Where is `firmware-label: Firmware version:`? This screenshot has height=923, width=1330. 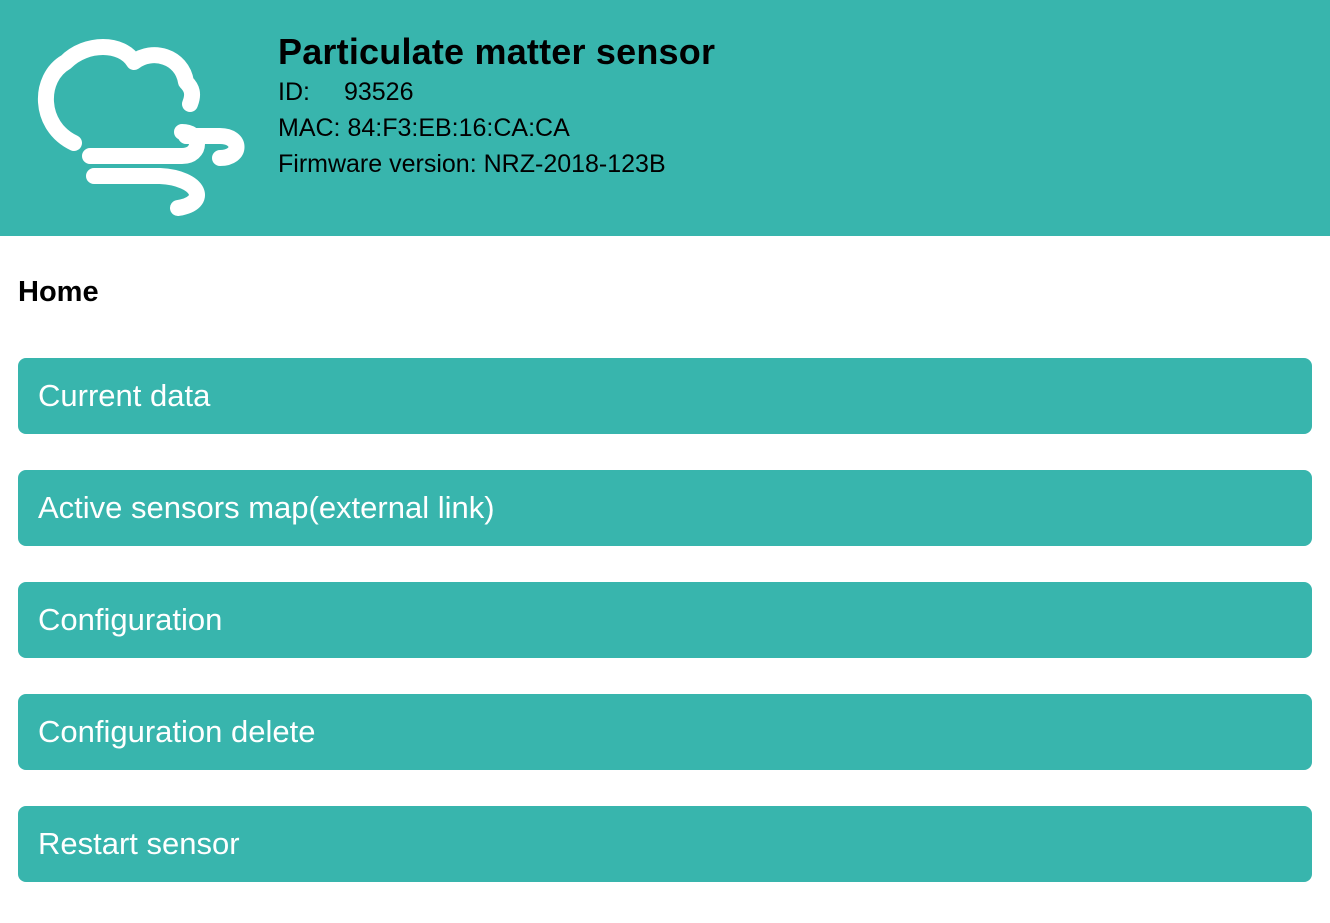
firmware-label: Firmware version: is located at coordinates (377, 164).